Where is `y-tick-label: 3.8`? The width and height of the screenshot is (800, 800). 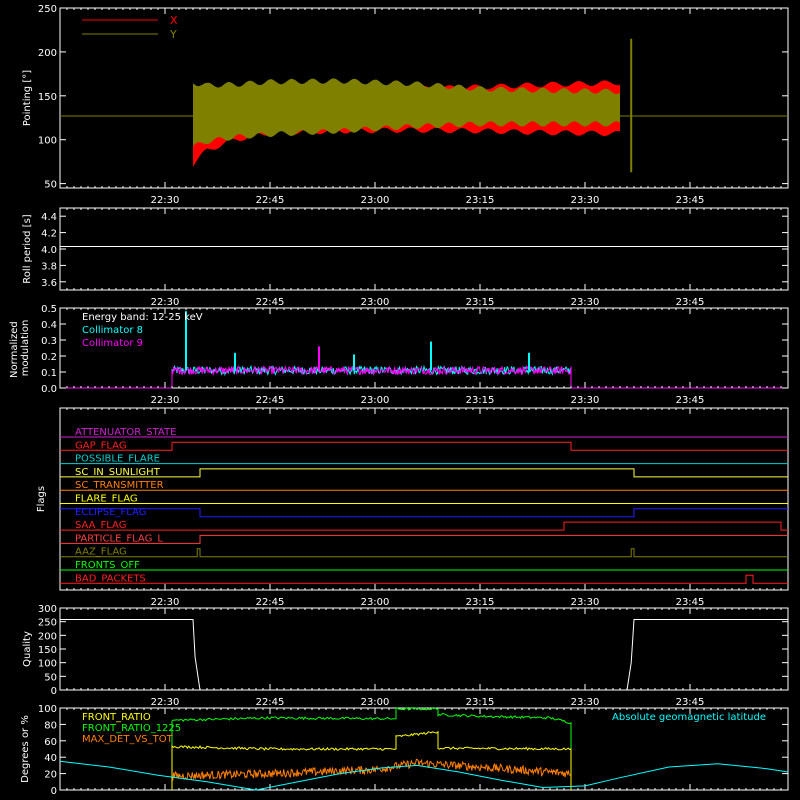 y-tick-label: 3.8 is located at coordinates (49, 266).